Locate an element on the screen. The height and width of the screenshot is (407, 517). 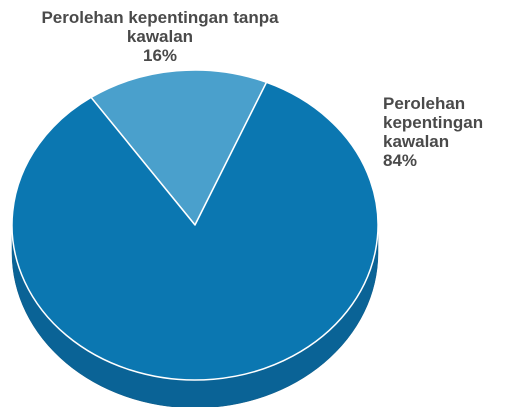
slice-label: Perolehan kepentingan tanpa kawalan 16% is located at coordinates (160, 36).